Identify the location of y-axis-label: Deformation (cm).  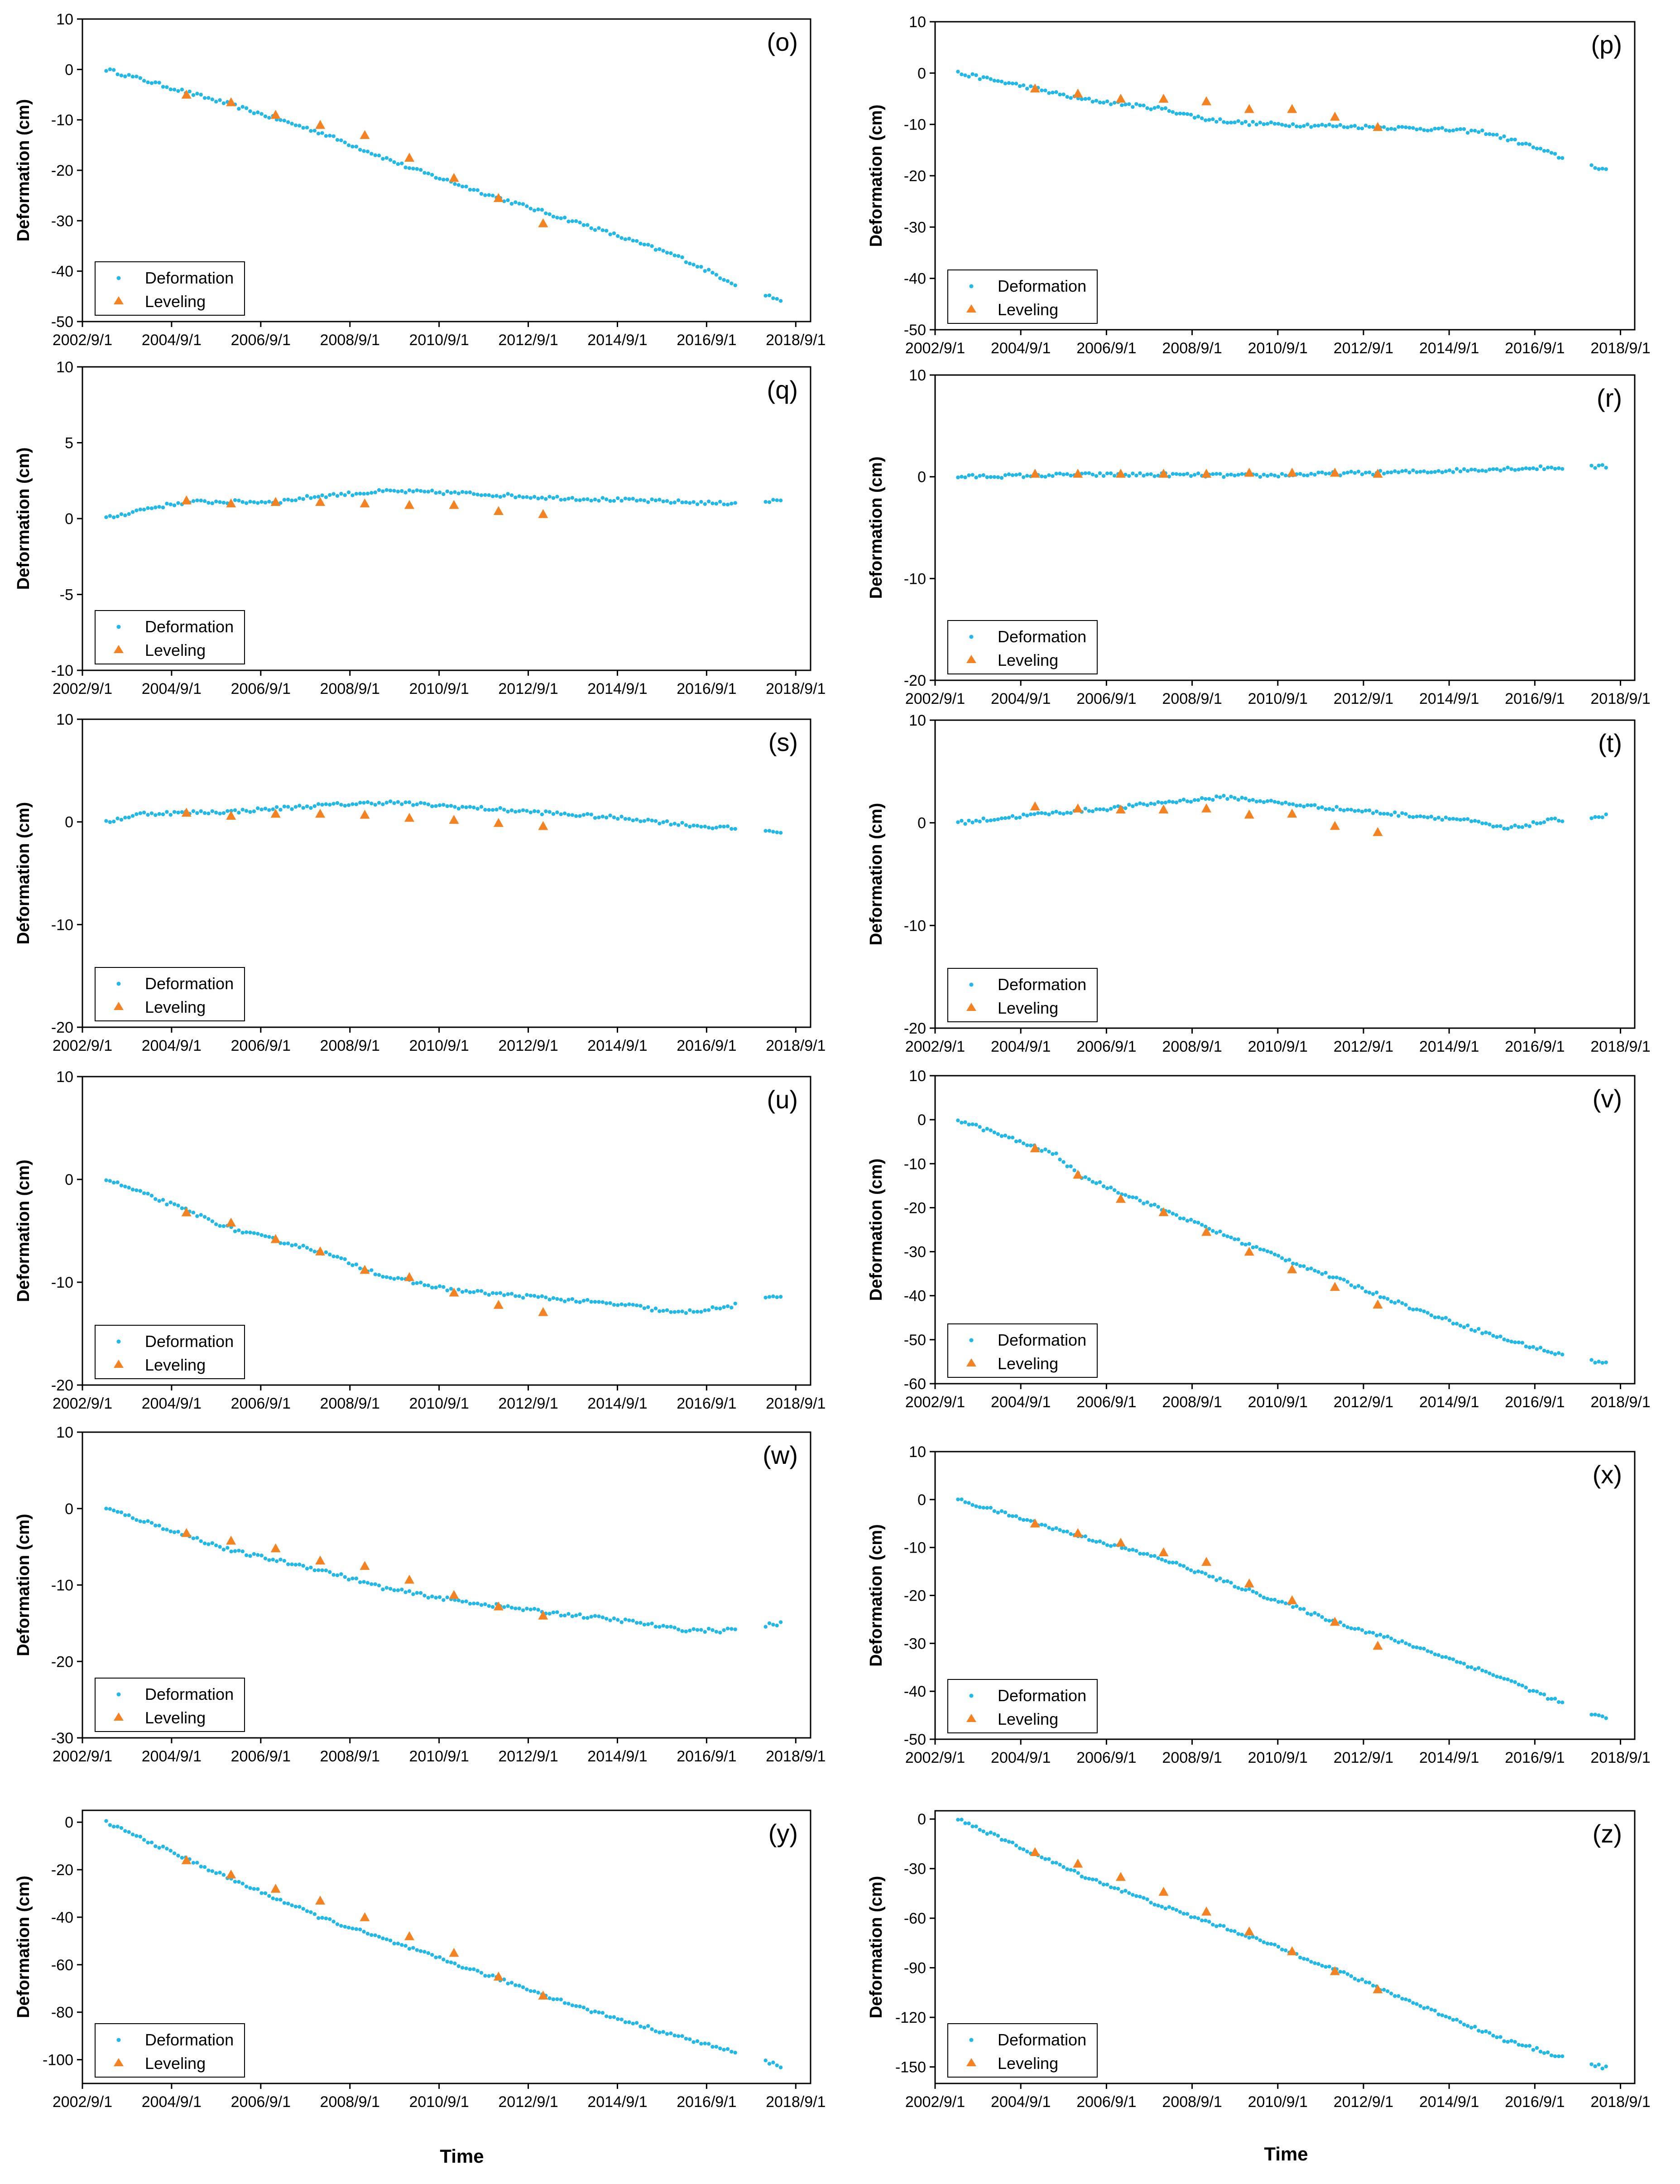
(23, 518).